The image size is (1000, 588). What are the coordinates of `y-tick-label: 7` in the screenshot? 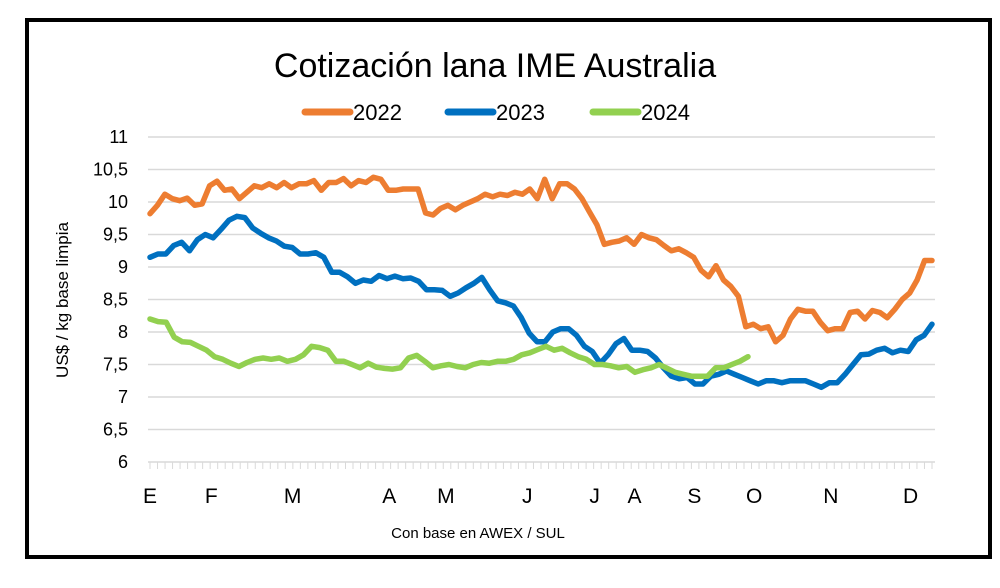 It's located at (123, 397).